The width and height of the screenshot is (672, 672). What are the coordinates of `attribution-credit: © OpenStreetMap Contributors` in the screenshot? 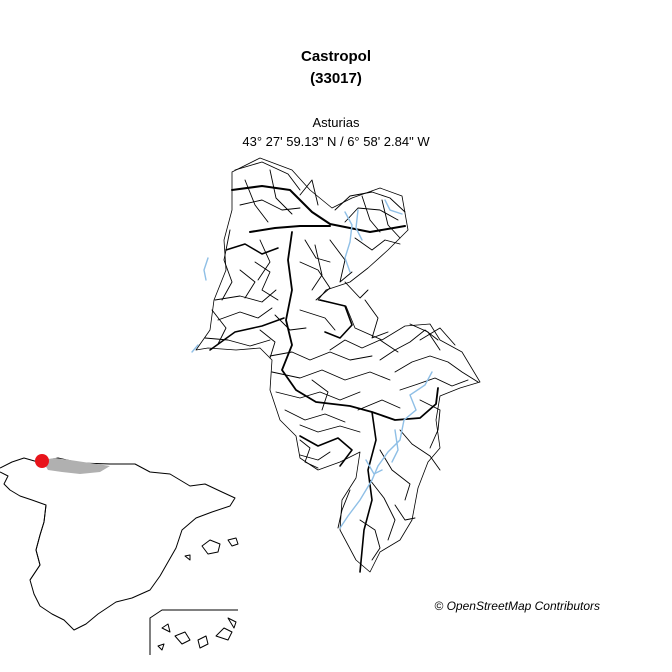 It's located at (517, 606).